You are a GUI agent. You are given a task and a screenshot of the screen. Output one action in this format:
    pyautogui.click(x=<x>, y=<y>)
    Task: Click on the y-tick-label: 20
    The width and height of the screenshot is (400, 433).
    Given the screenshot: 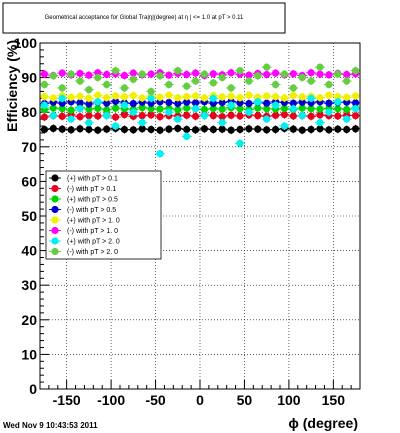 What is the action you would take?
    pyautogui.click(x=29, y=320)
    